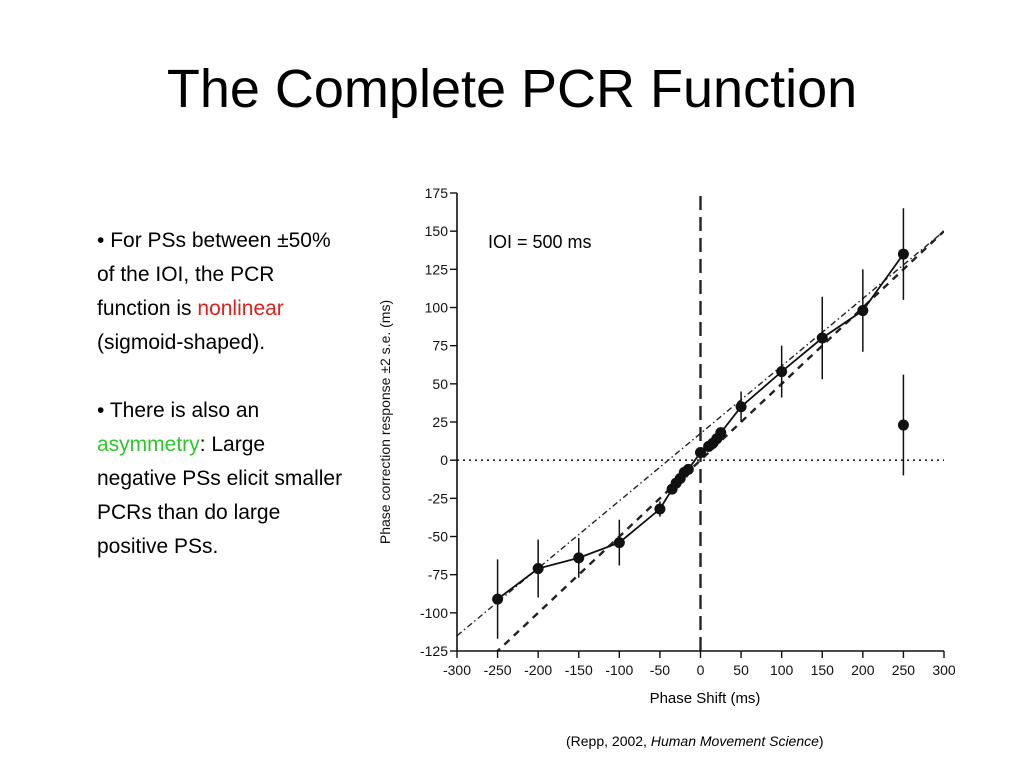 The height and width of the screenshot is (768, 1024). Describe the element at coordinates (944, 670) in the screenshot. I see `x-tick-label: 300` at that location.